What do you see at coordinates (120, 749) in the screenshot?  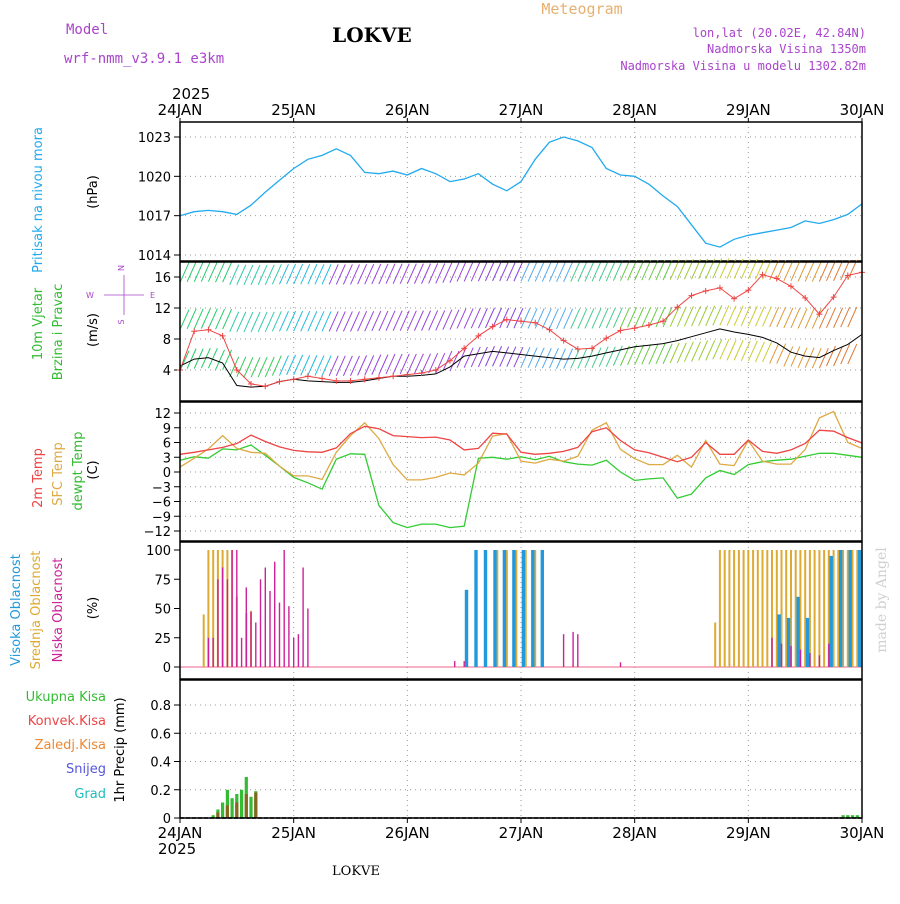 I see `precip-unit: 1hr Precip (mm)` at bounding box center [120, 749].